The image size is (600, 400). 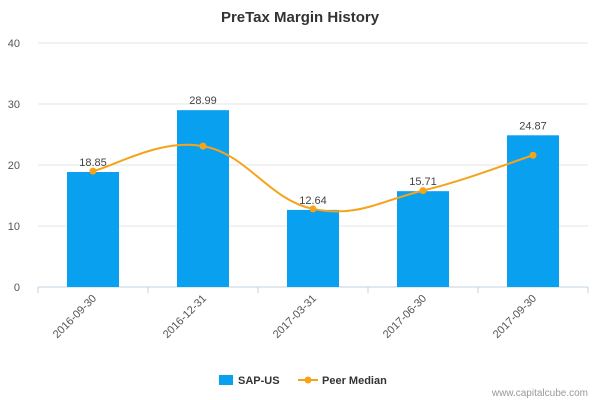 What do you see at coordinates (515, 317) in the screenshot?
I see `x-tick-label: 2017-09-30` at bounding box center [515, 317].